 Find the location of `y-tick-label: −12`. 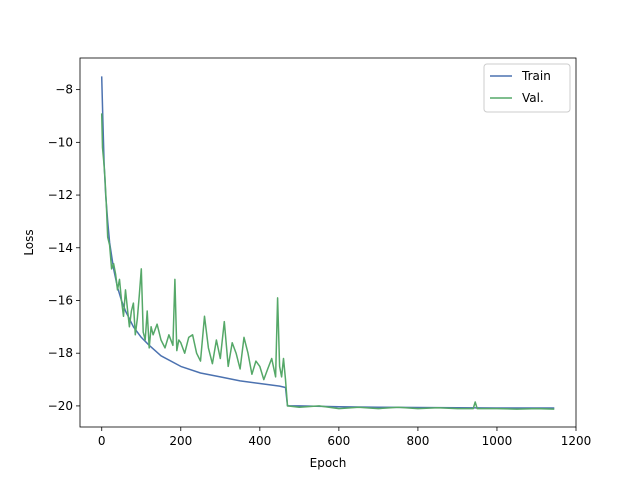

y-tick-label: −12 is located at coordinates (60, 195).